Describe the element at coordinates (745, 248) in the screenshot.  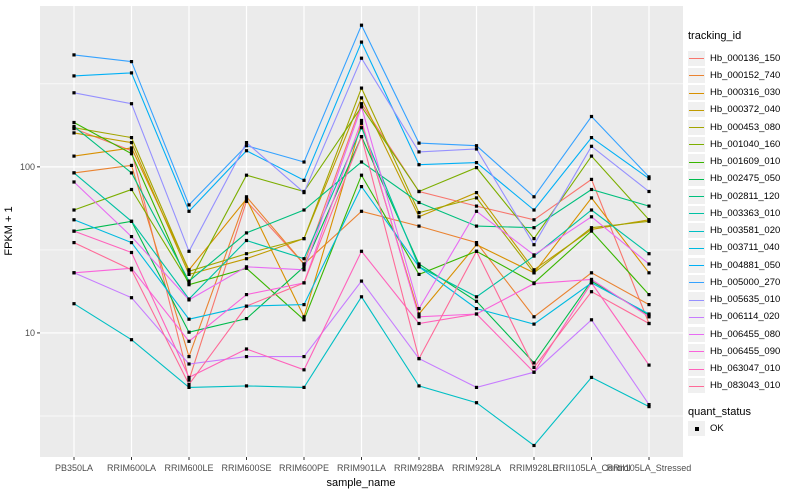
I see `legend-item-label: Hb_003711_040` at that location.